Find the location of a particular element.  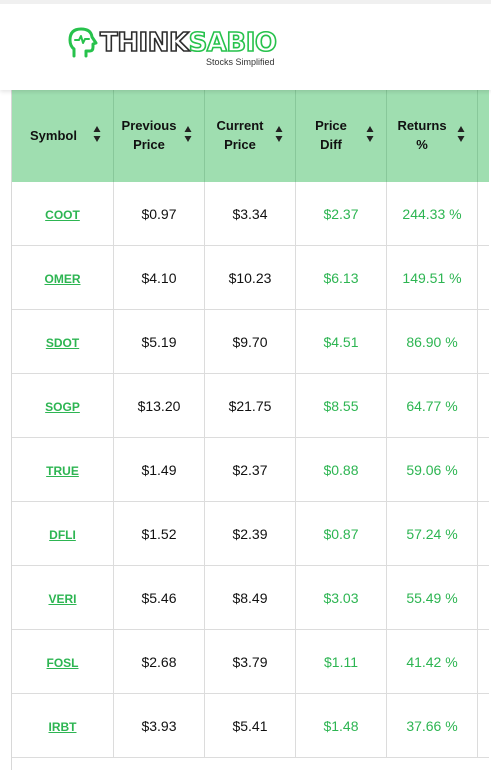

price-diff-cell: $6.13 is located at coordinates (341, 277).